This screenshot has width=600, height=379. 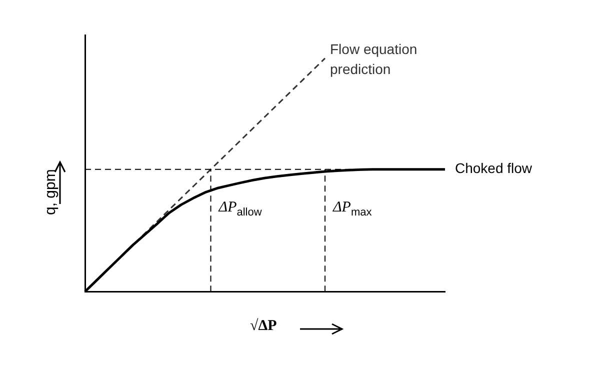 I want to click on series-label: Choked flow, so click(x=494, y=168).